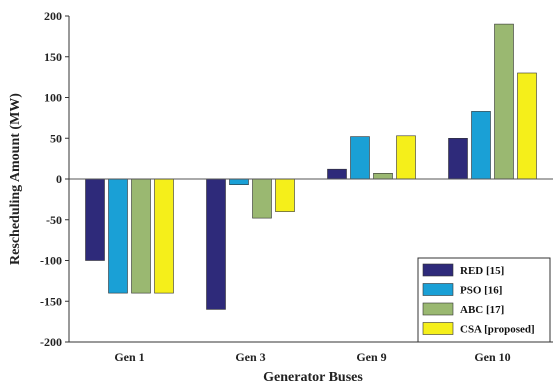  What do you see at coordinates (492, 357) in the screenshot?
I see `x-tick-label: Gen 10` at bounding box center [492, 357].